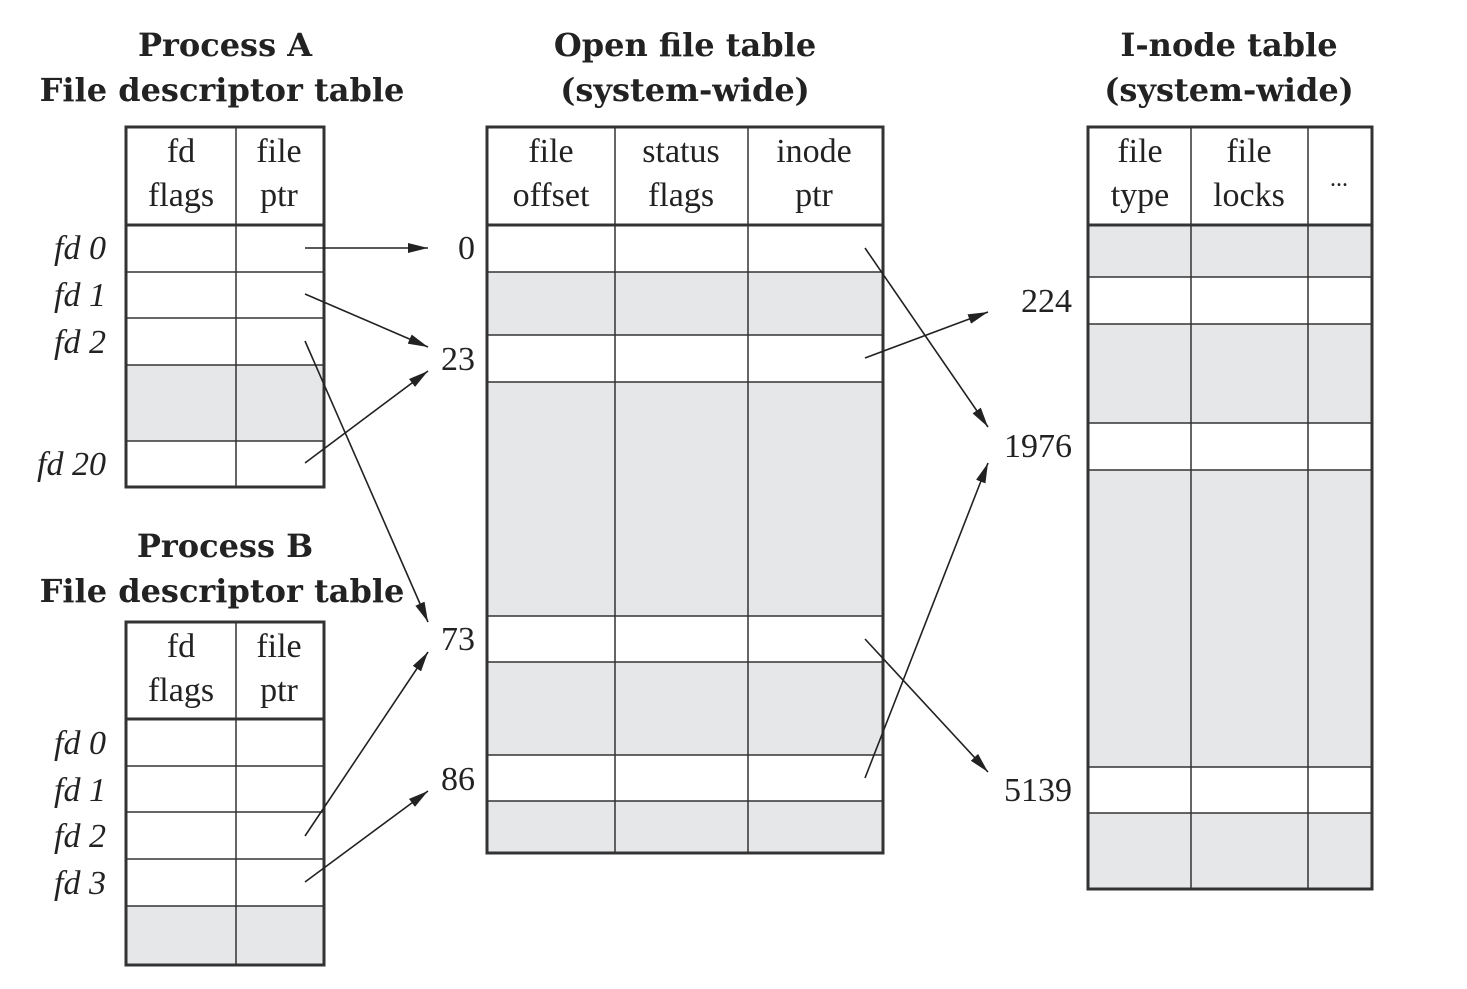 The width and height of the screenshot is (1467, 989). What do you see at coordinates (181, 151) in the screenshot?
I see `process-a-col-fd-flags: fd` at bounding box center [181, 151].